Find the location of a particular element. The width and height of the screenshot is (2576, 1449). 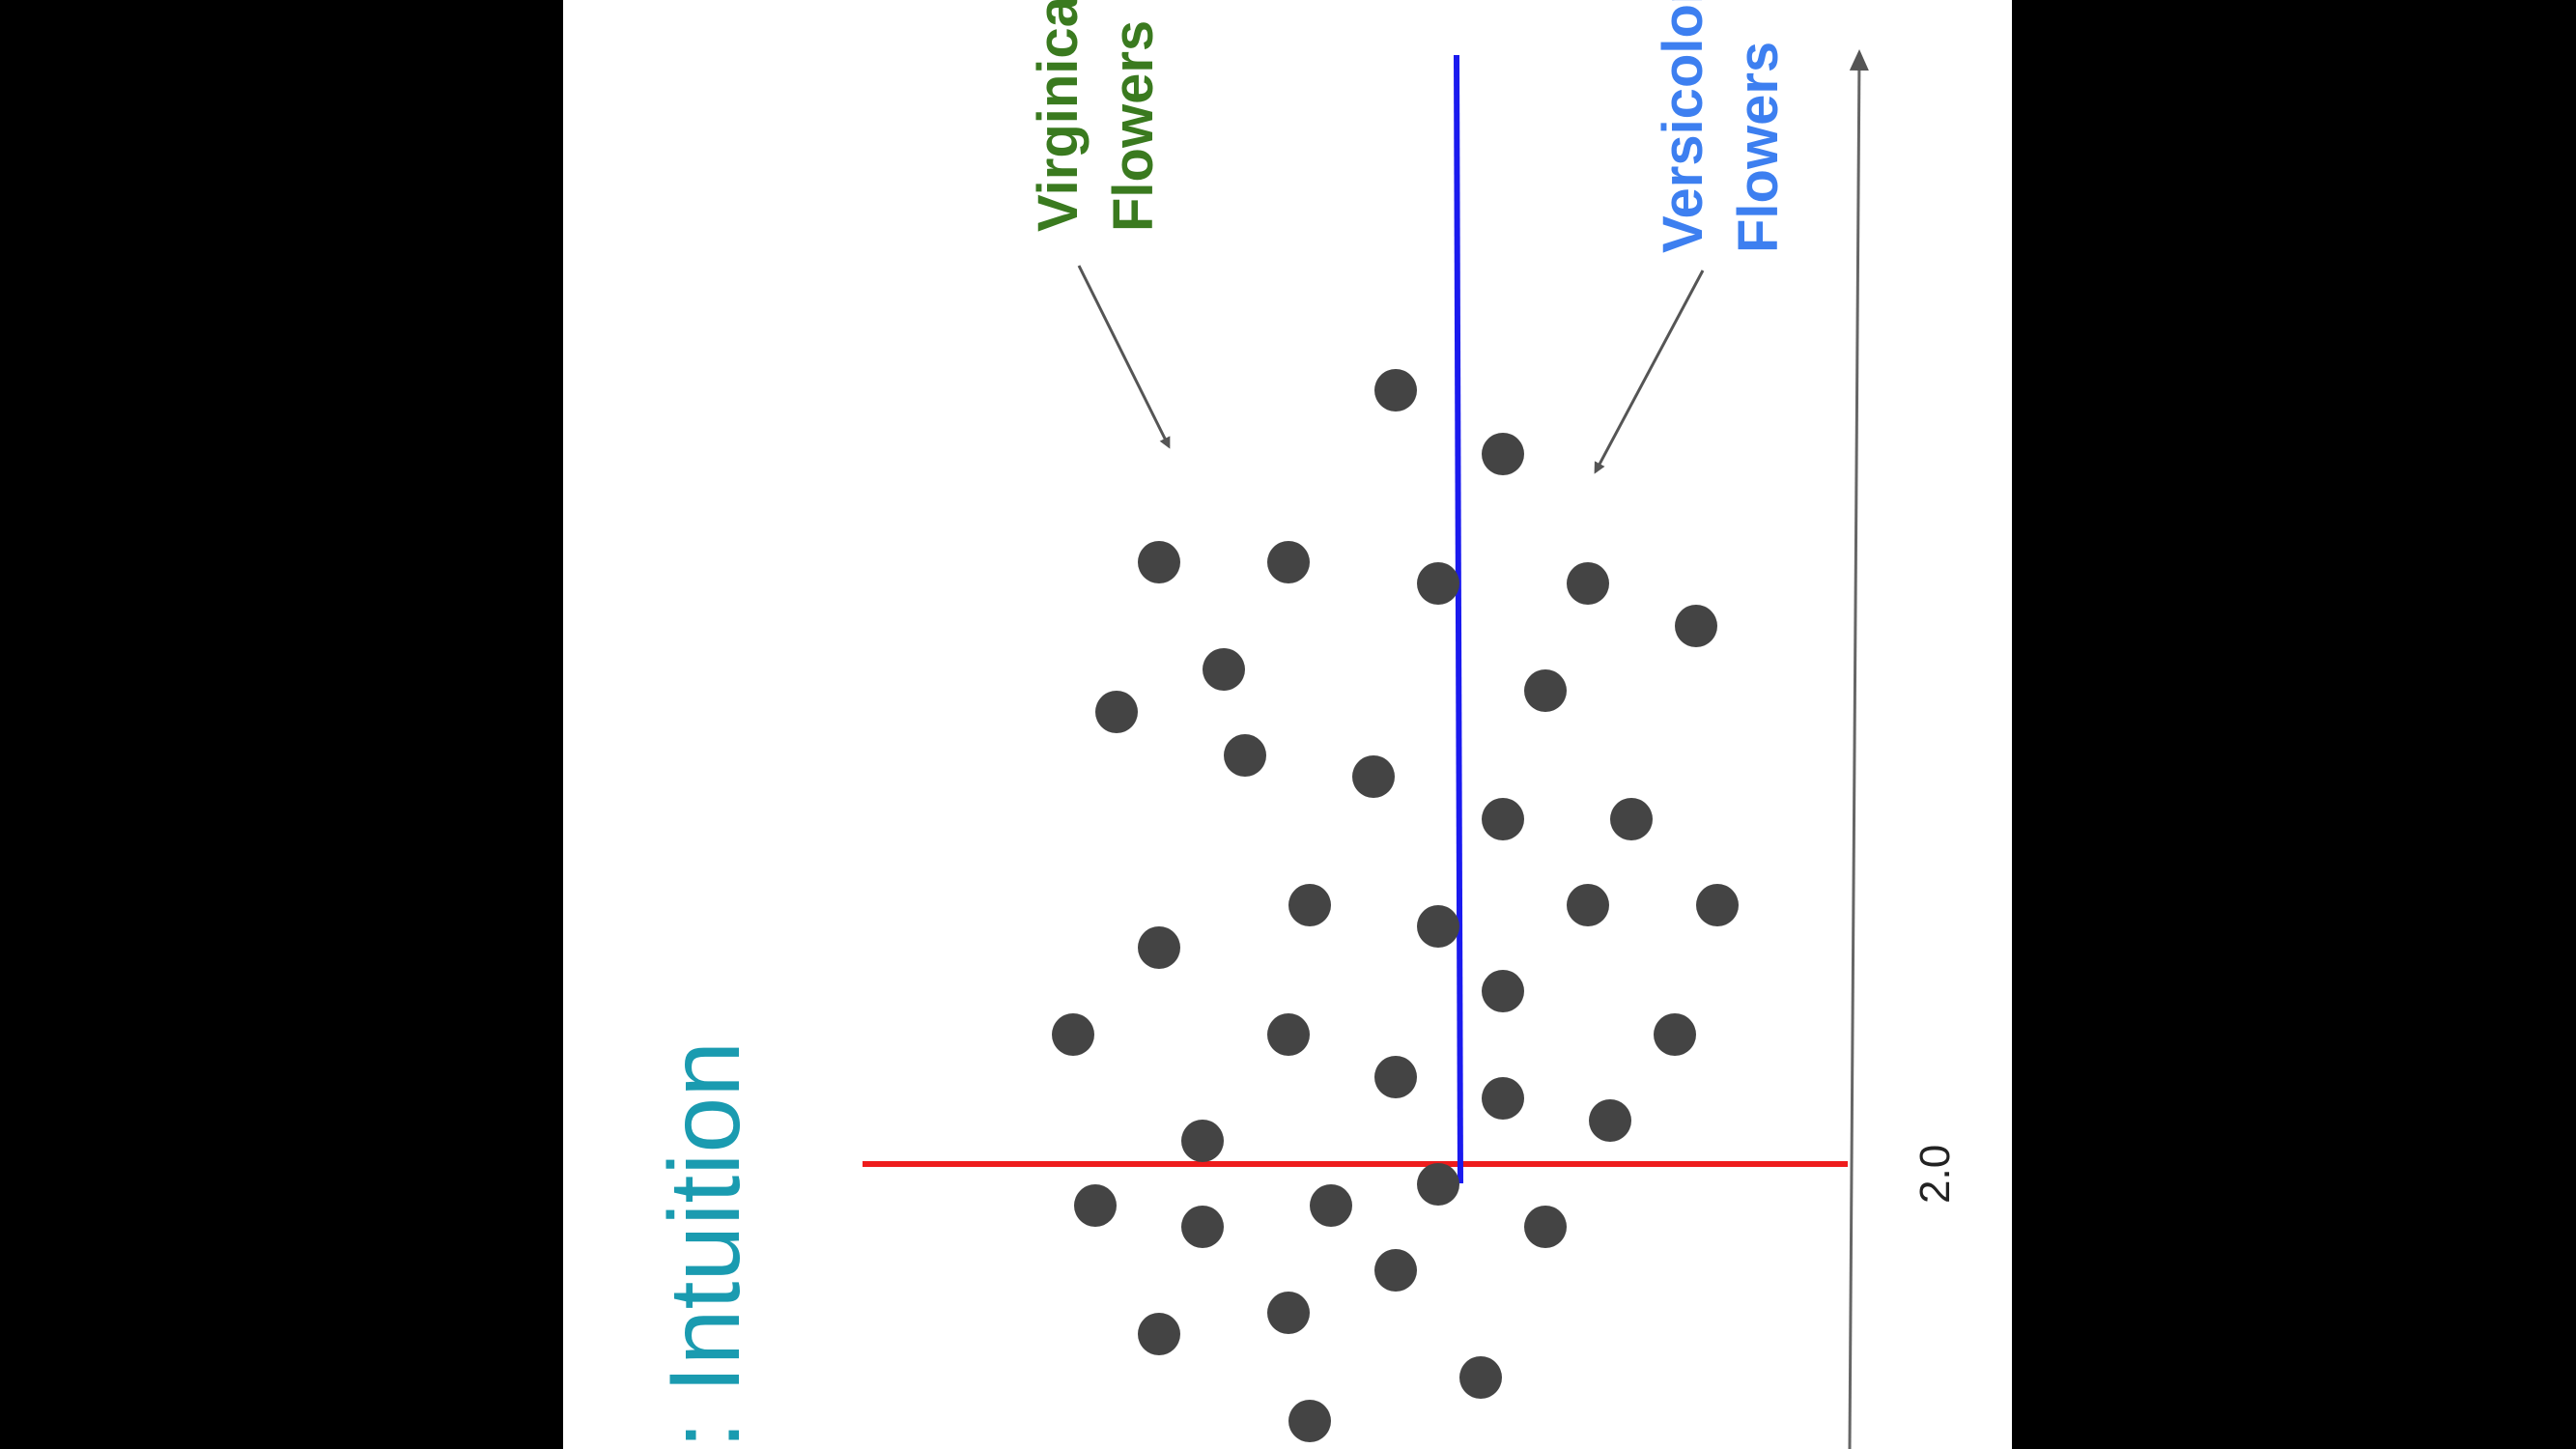

versicolor-label-line1: Versicolor is located at coordinates (1683, 126).